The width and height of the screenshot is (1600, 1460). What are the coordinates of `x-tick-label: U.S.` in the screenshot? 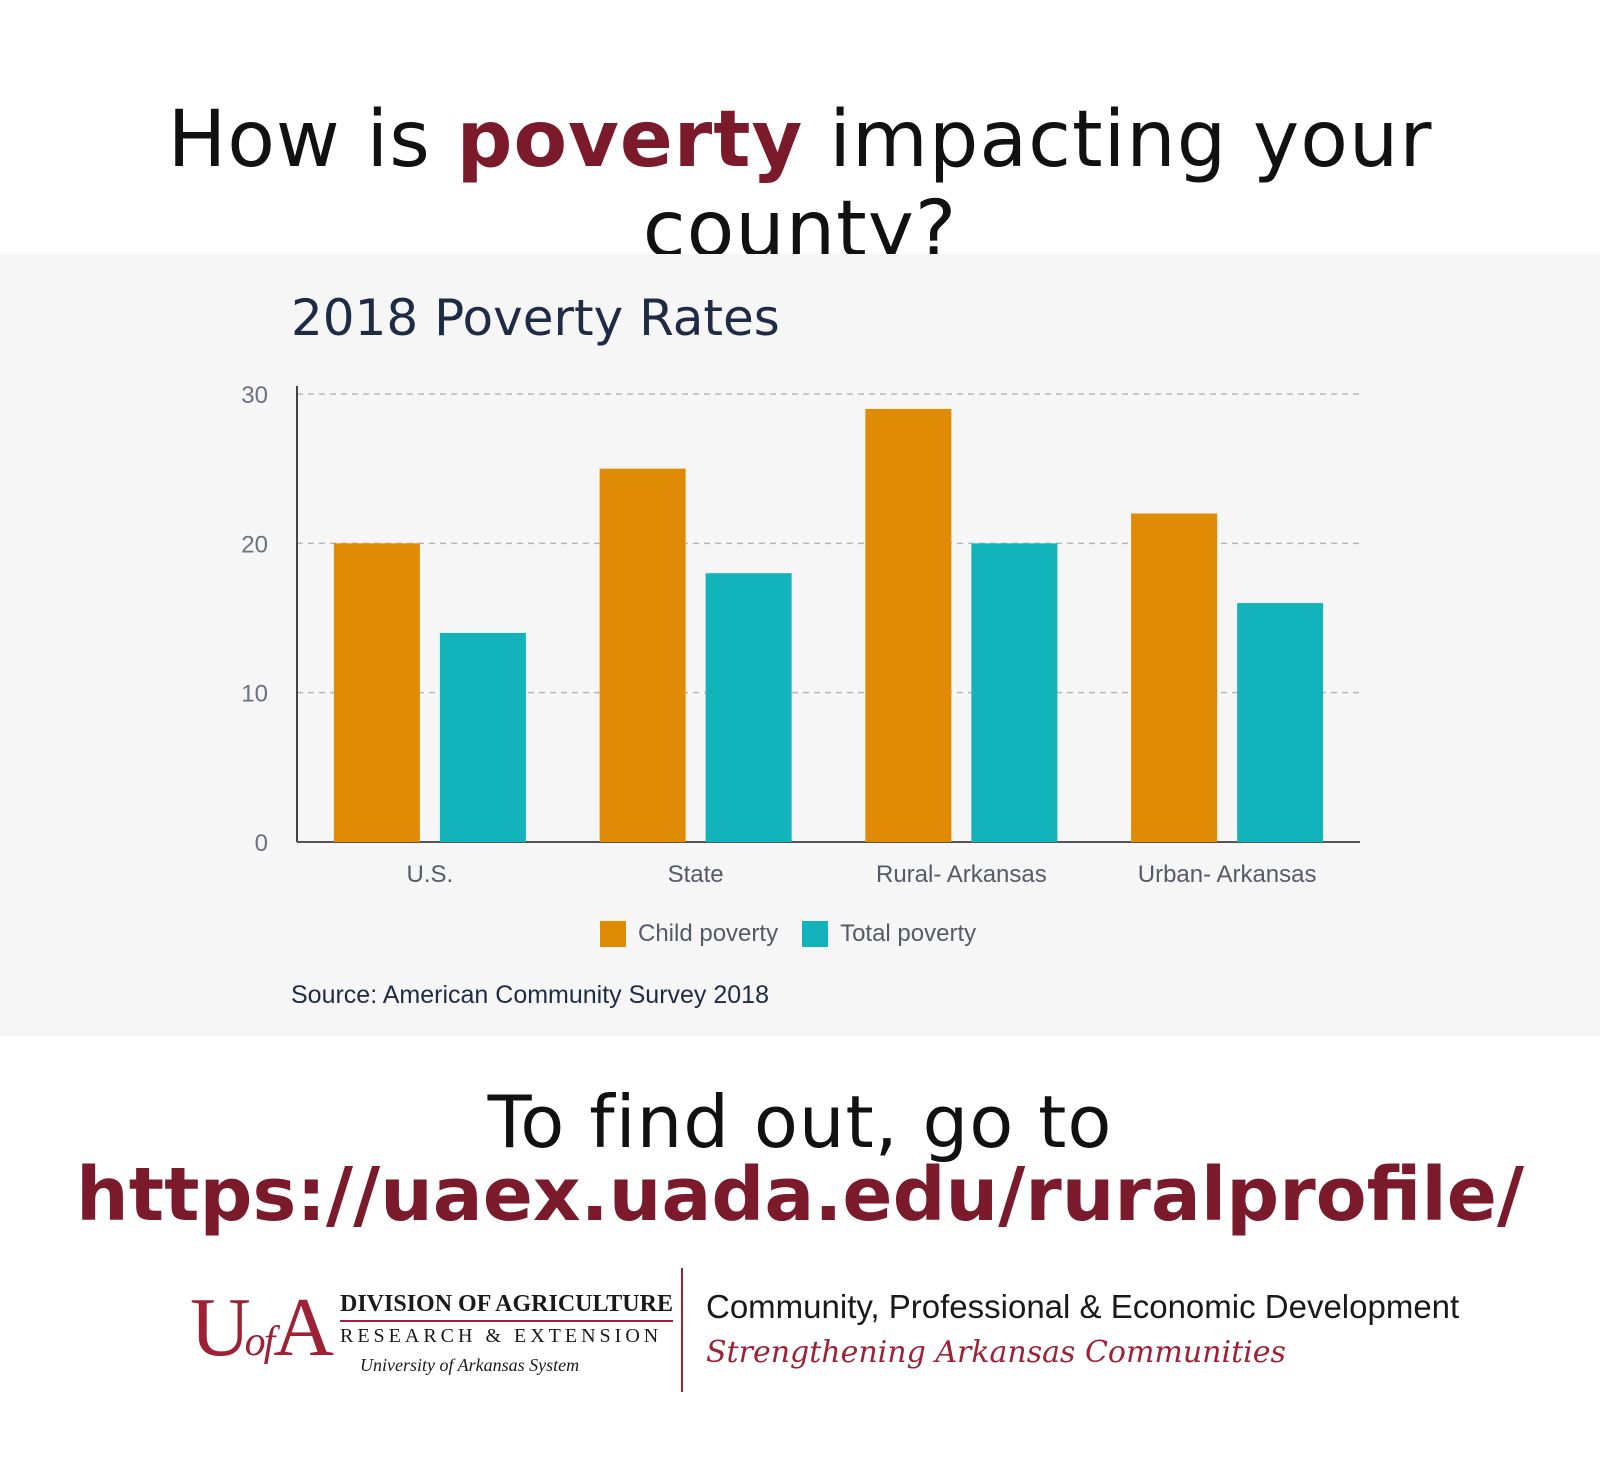 It's located at (430, 874).